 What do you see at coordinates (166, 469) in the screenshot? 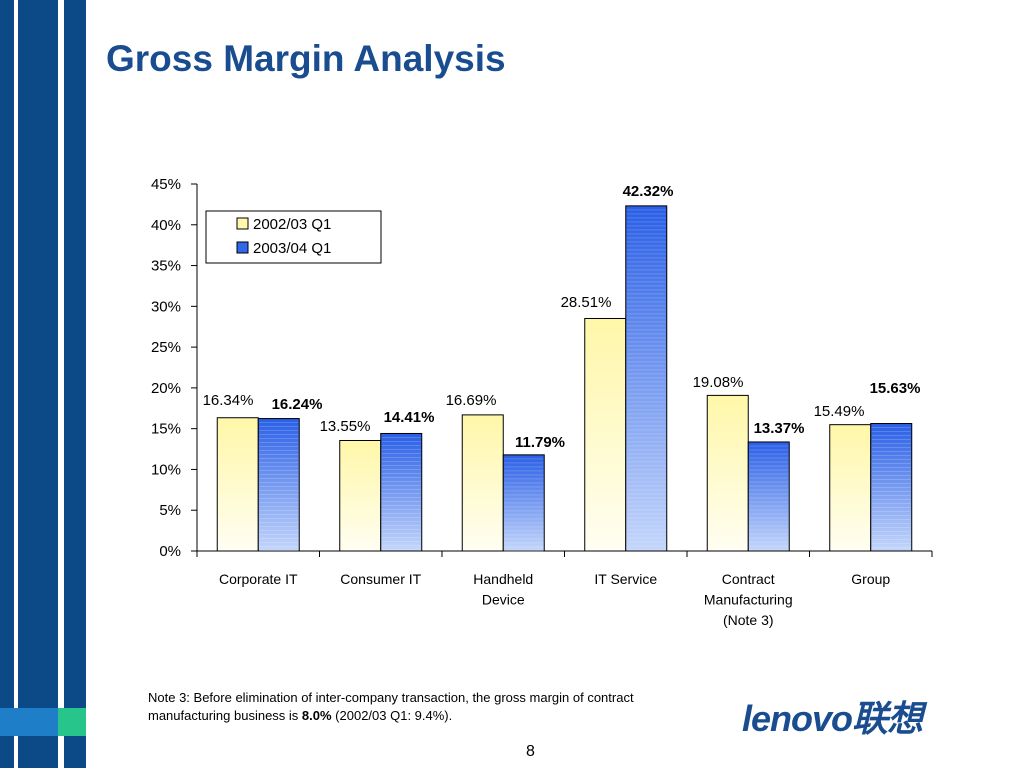
I see `y-tick-label: 10%` at bounding box center [166, 469].